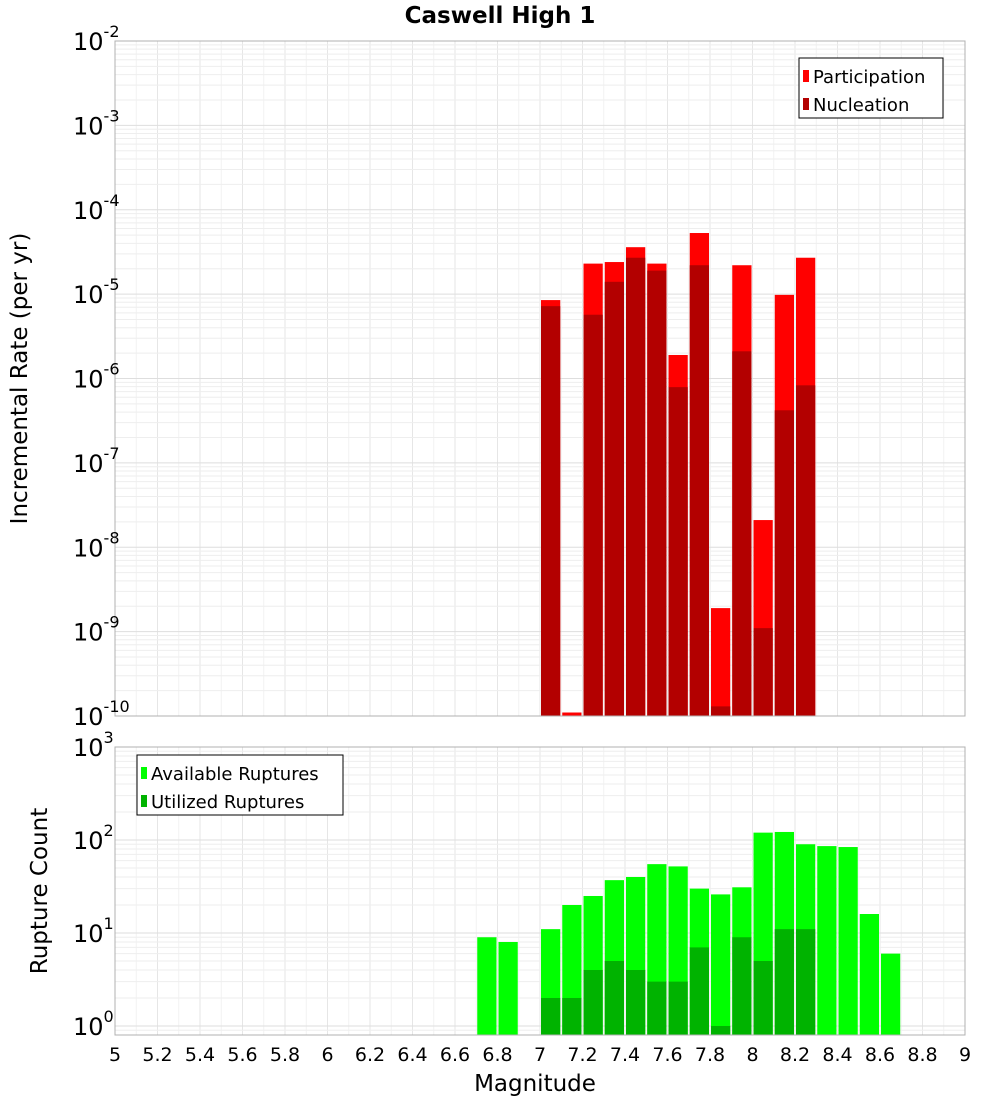 The image size is (1000, 1104). What do you see at coordinates (922, 1055) in the screenshot?
I see `x-tick-label: 8.8` at bounding box center [922, 1055].